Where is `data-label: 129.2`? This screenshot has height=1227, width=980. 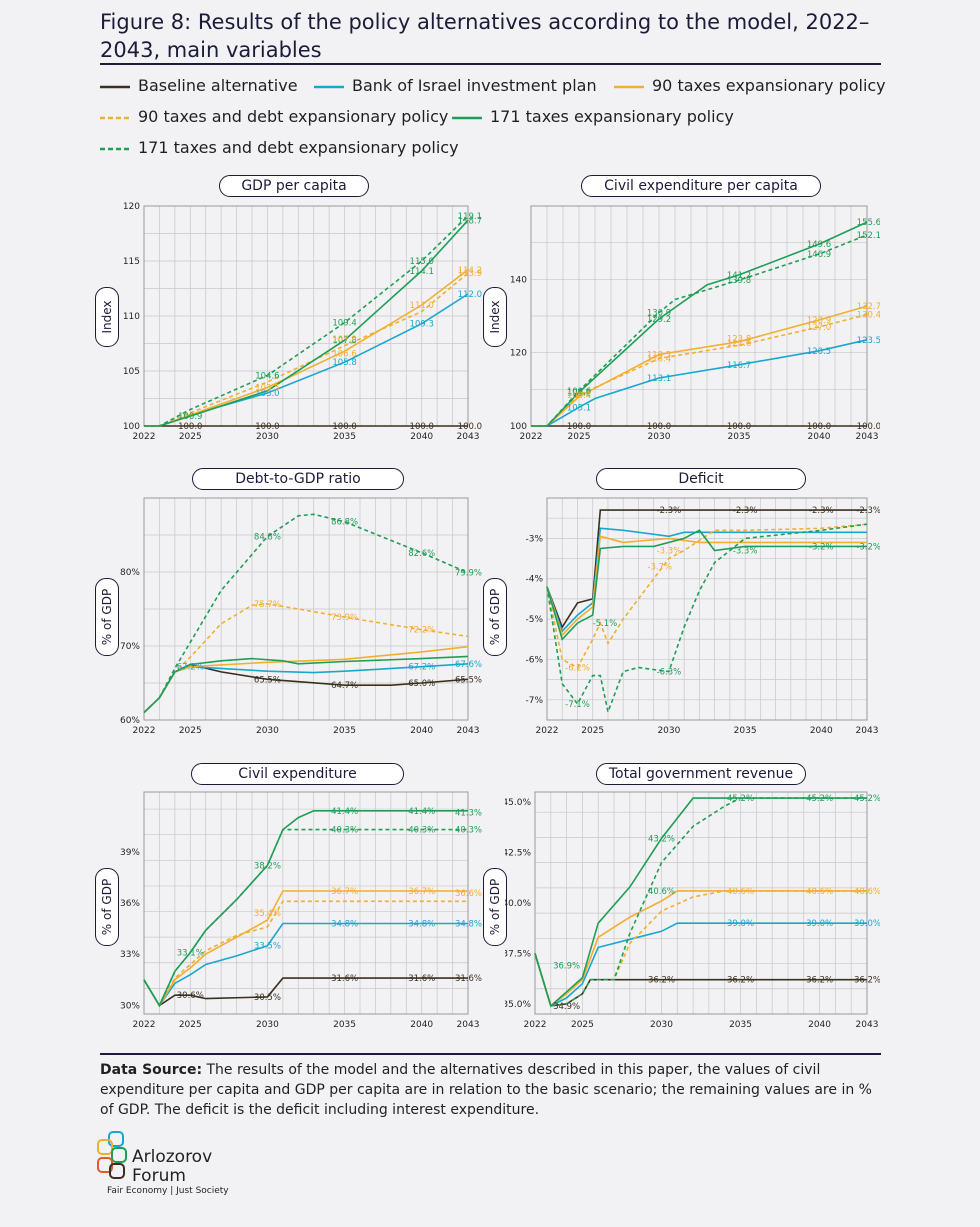
data-label: 129.2 is located at coordinates (659, 320).